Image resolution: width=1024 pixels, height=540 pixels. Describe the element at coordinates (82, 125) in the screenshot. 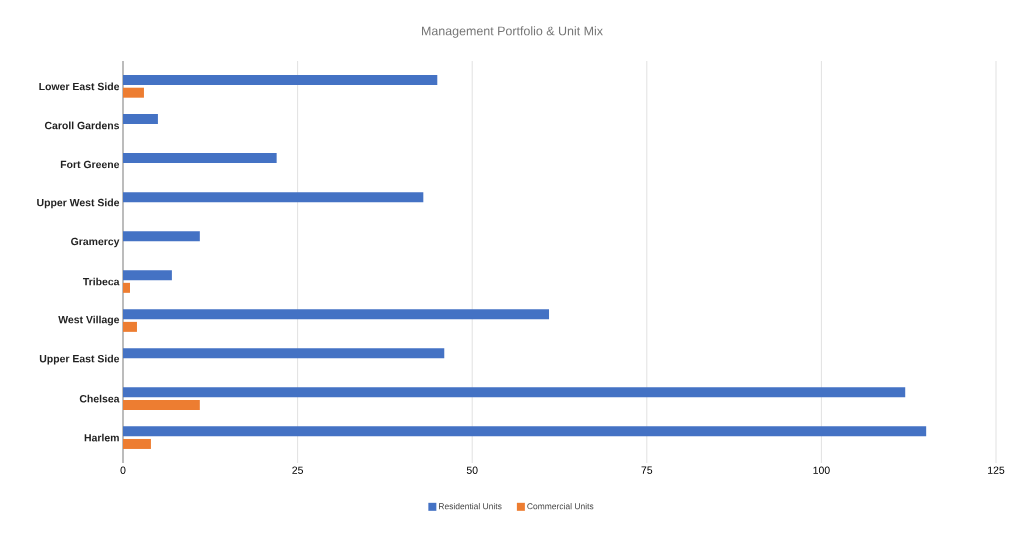

I see `y-tick-label: Caroll Gardens` at that location.